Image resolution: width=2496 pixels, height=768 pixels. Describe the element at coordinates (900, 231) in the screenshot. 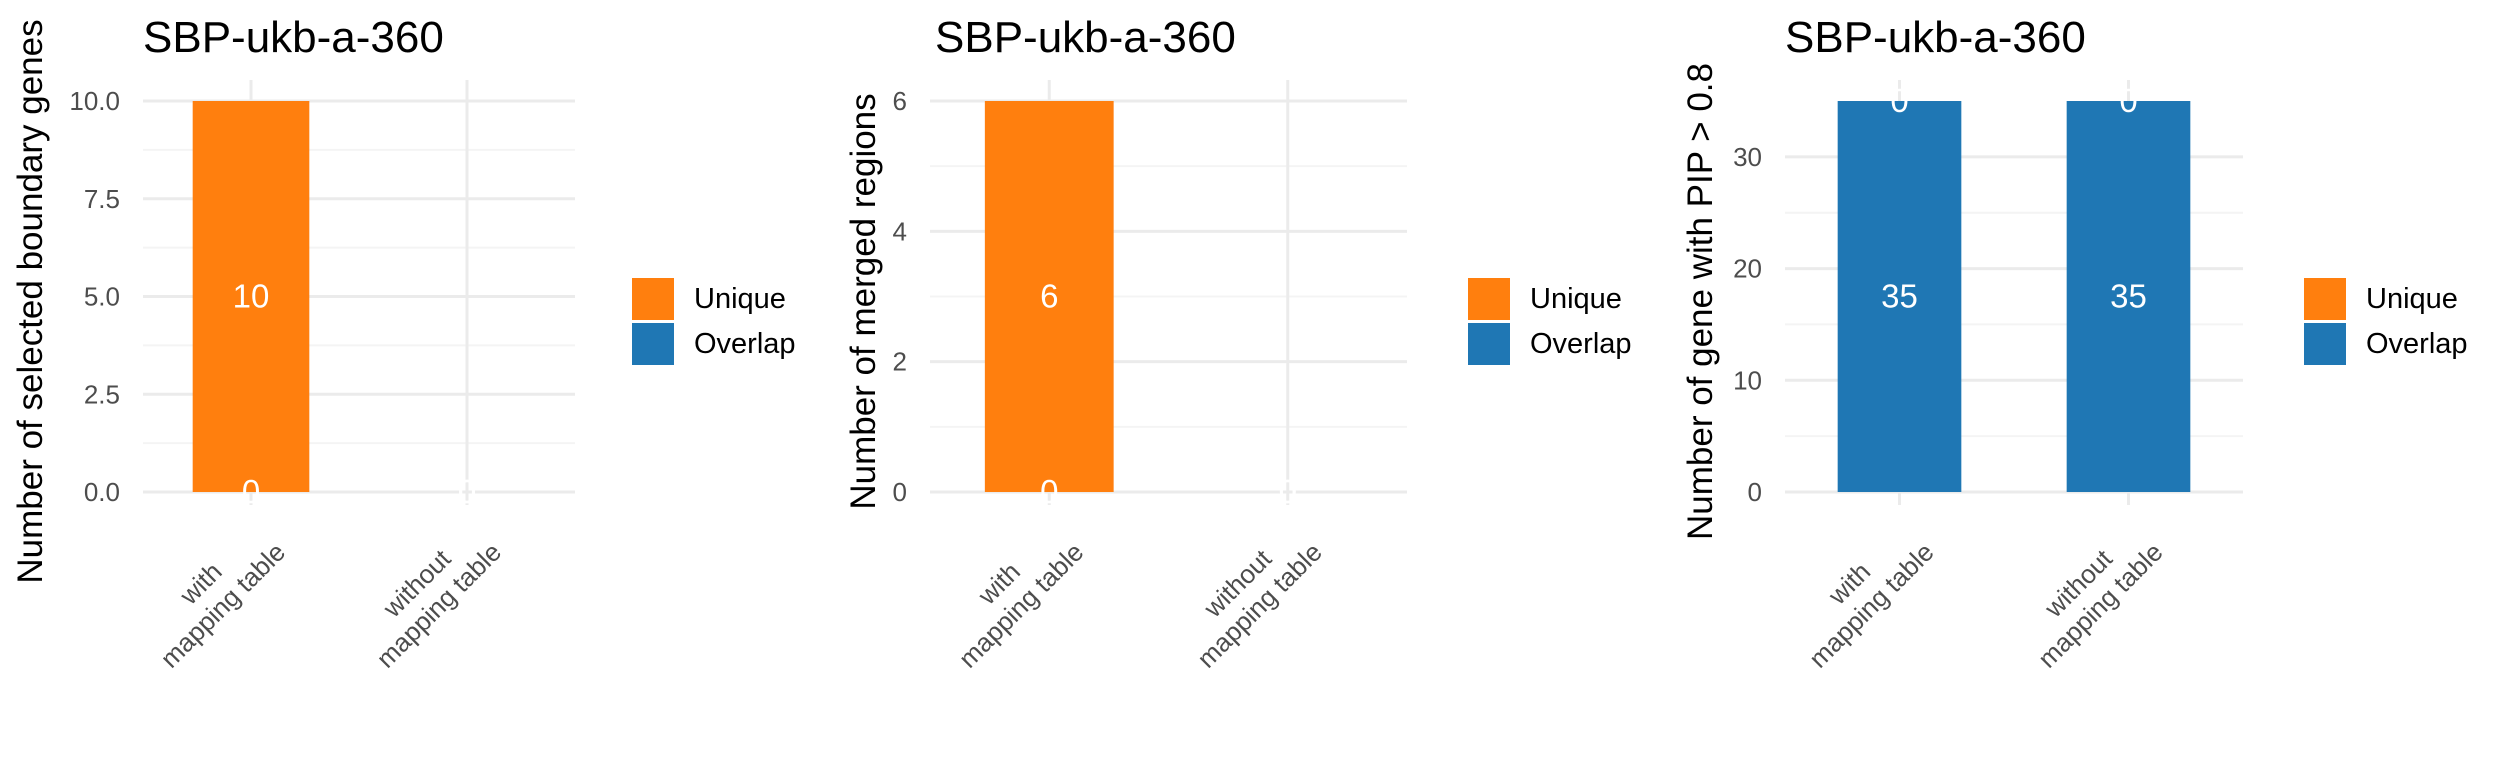

I see `y-tick-label: 4` at that location.